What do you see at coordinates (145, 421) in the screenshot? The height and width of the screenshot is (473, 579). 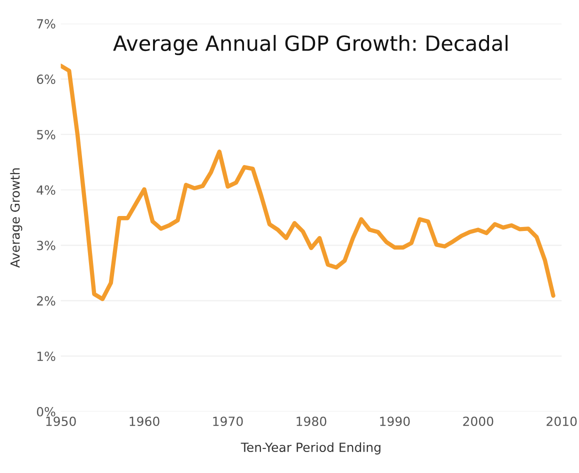 I see `x-tick-label: 1960` at bounding box center [145, 421].